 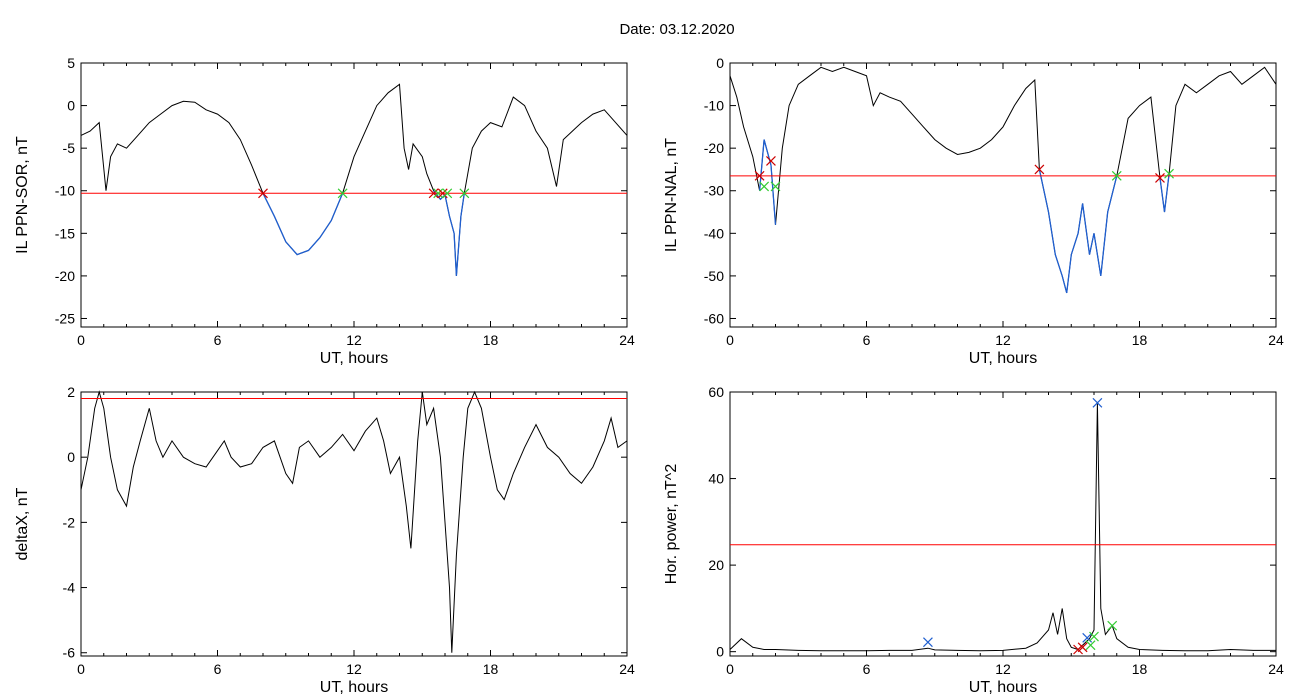 What do you see at coordinates (716, 392) in the screenshot?
I see `y-tick-label: 60` at bounding box center [716, 392].